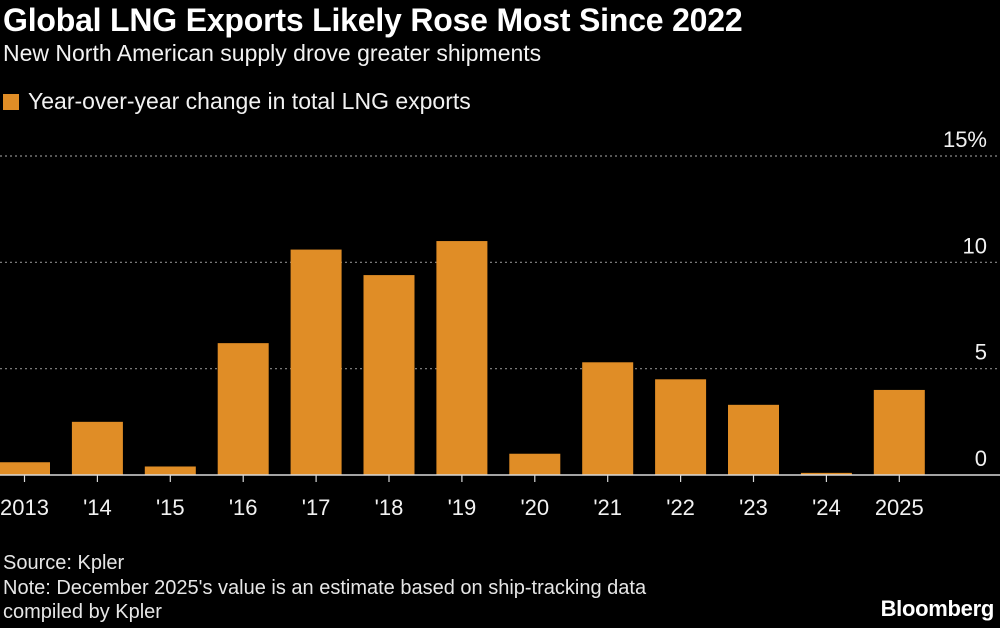 Image resolution: width=1000 pixels, height=628 pixels. Describe the element at coordinates (680, 507) in the screenshot. I see `x-tick-label: '22` at that location.